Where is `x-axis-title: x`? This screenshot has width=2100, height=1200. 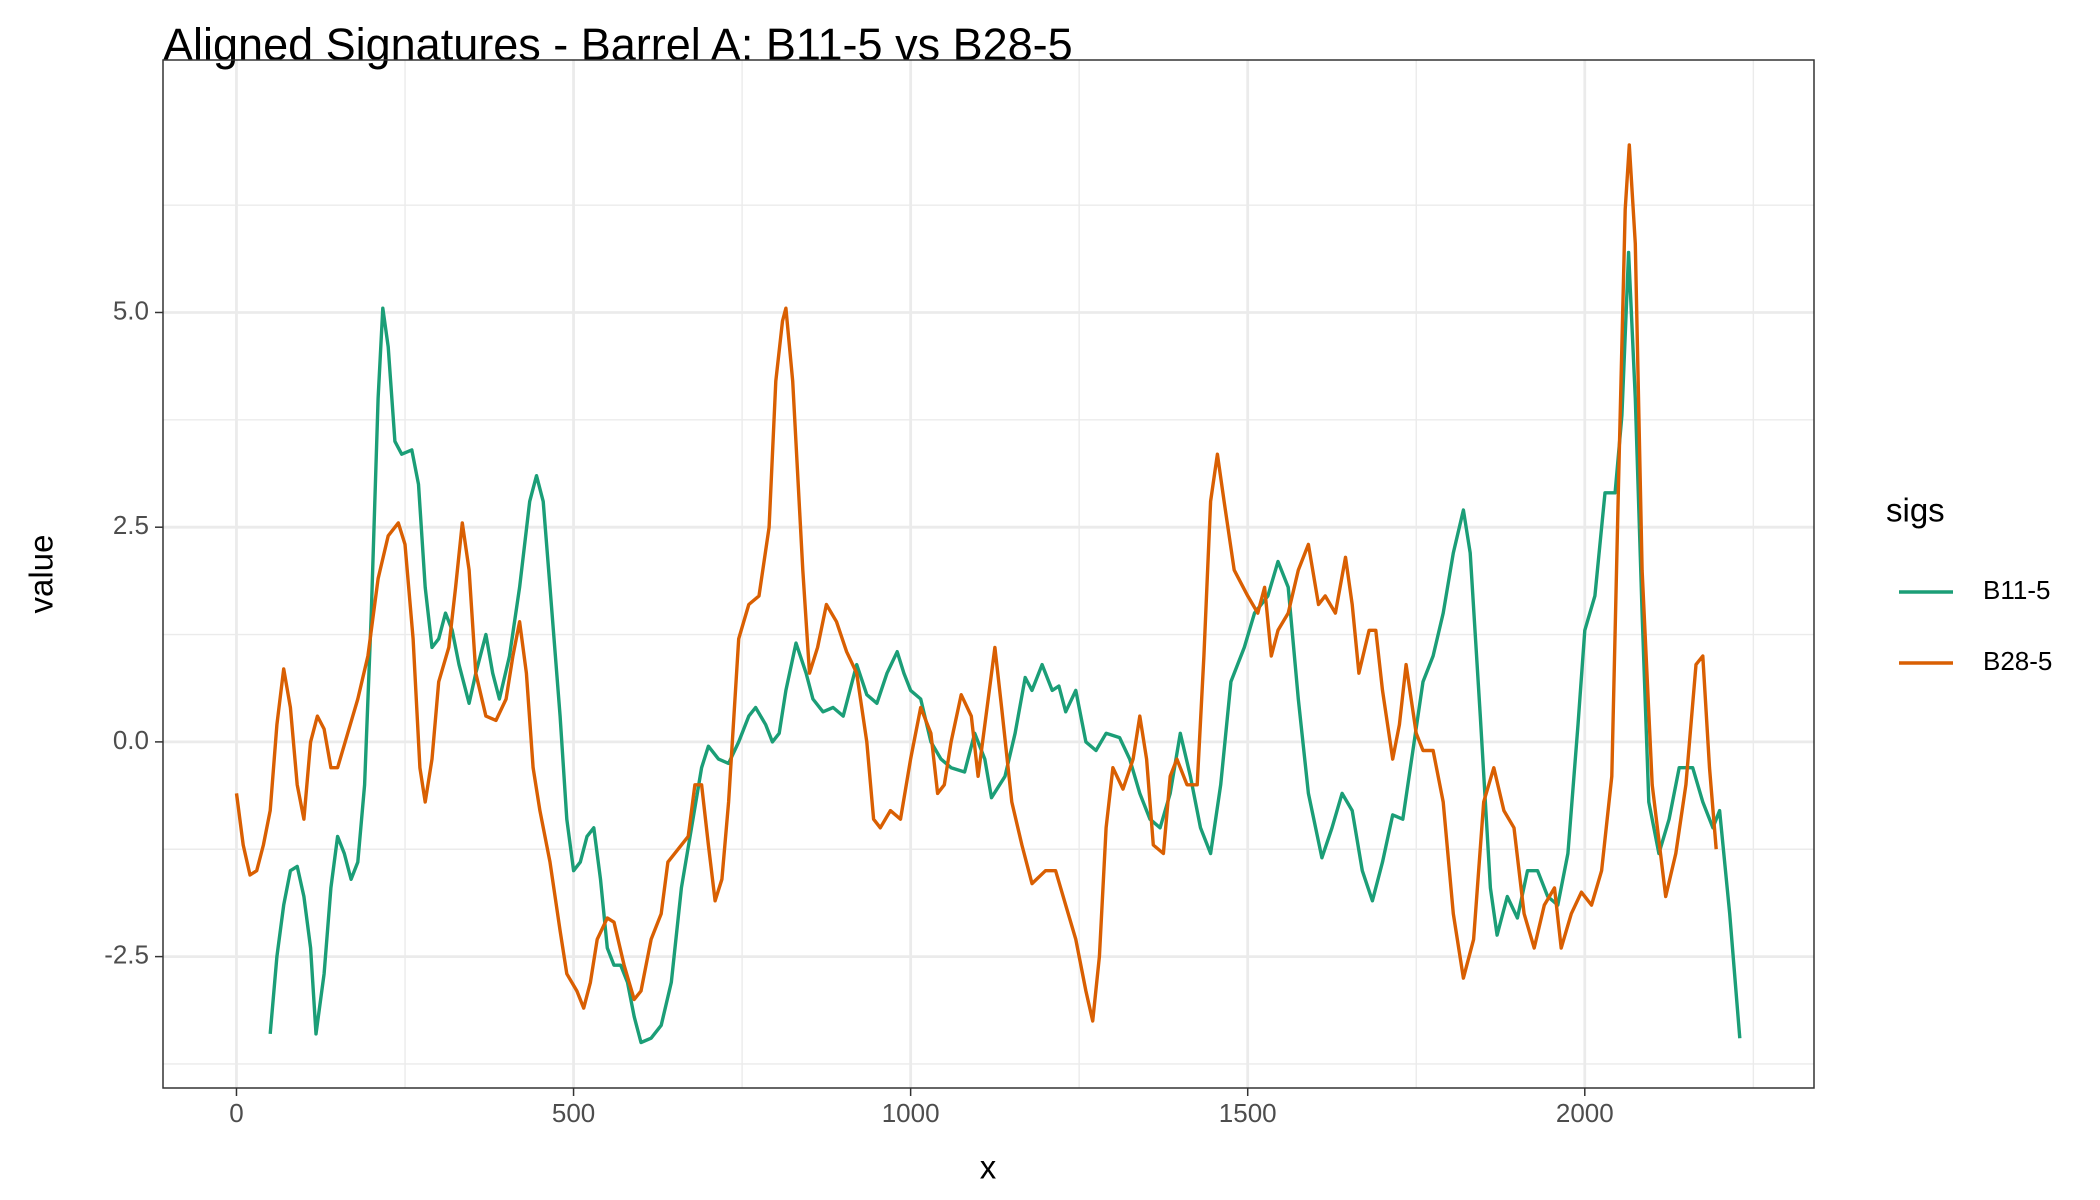 x-axis-title: x is located at coordinates (988, 1167).